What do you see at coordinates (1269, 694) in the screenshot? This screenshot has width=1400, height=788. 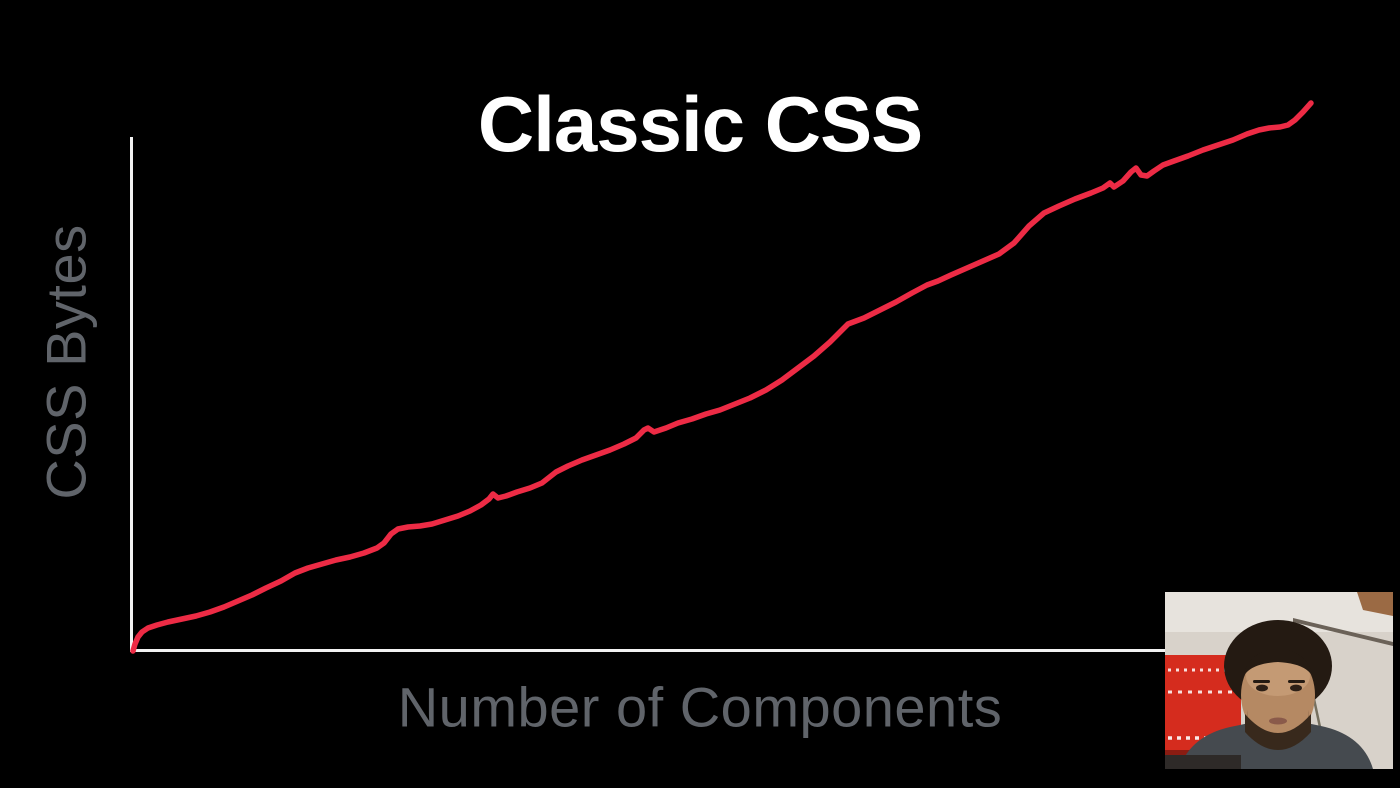 I see `speaker-avatar` at bounding box center [1269, 694].